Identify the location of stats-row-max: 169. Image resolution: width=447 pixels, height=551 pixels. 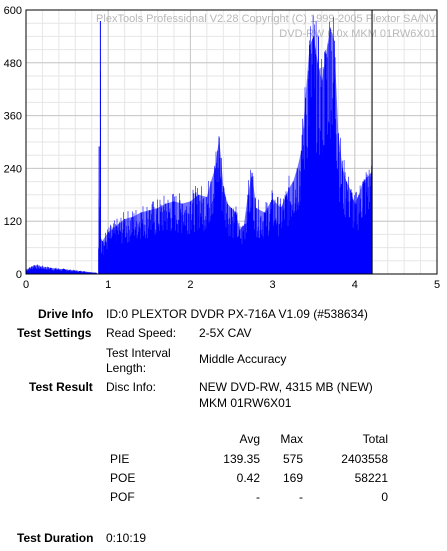
(292, 478).